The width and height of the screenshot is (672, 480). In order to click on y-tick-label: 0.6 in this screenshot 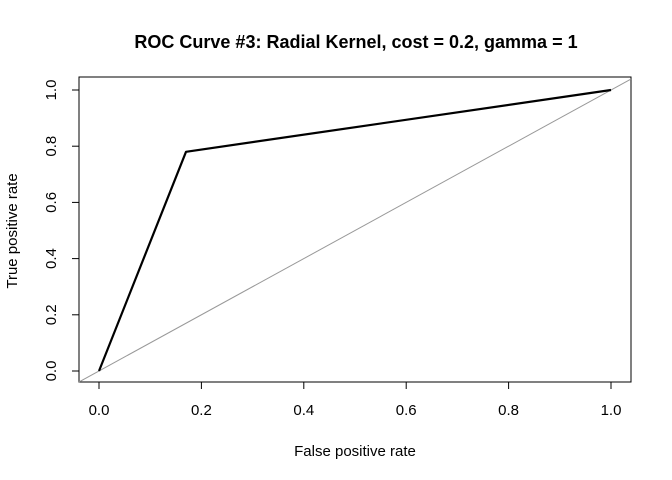, I will do `click(51, 202)`.